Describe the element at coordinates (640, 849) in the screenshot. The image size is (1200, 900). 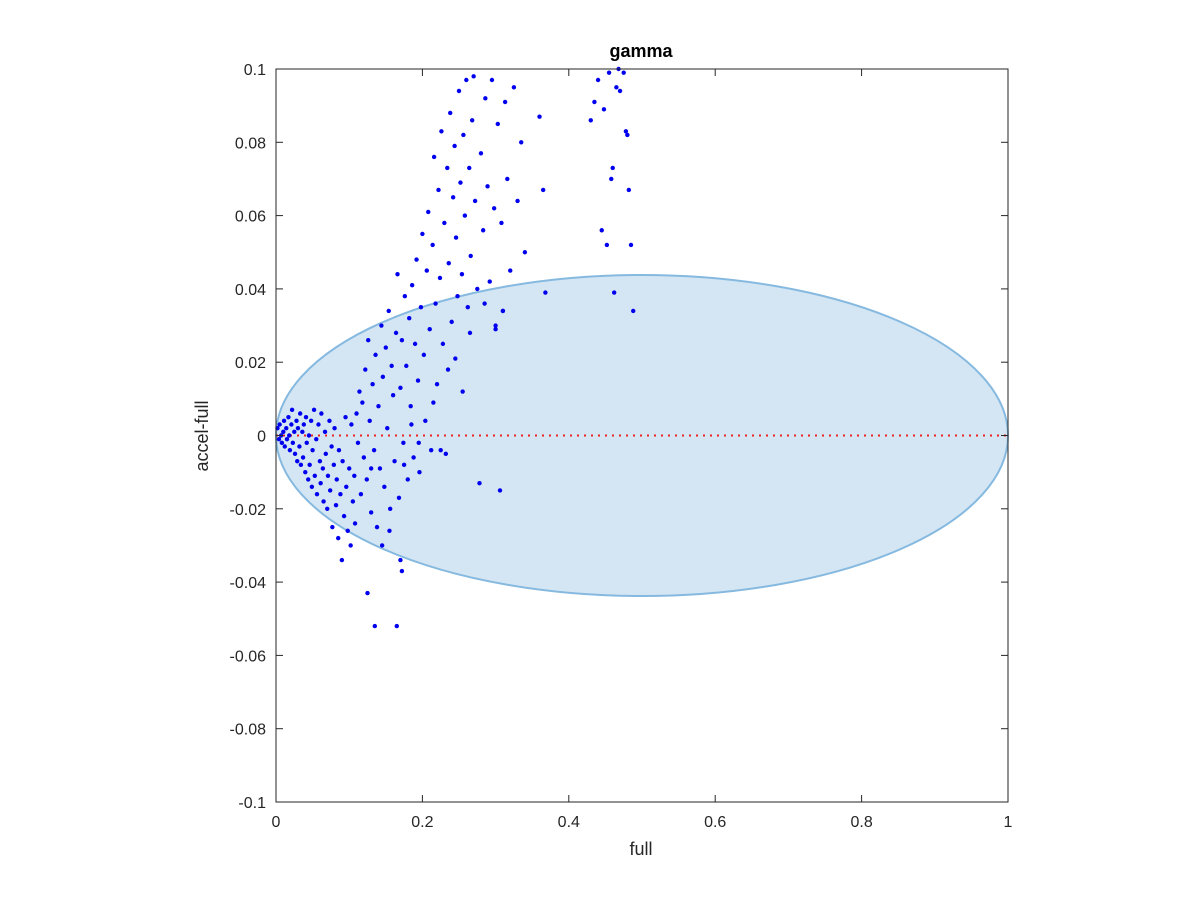
I see `x-axis-label: full` at that location.